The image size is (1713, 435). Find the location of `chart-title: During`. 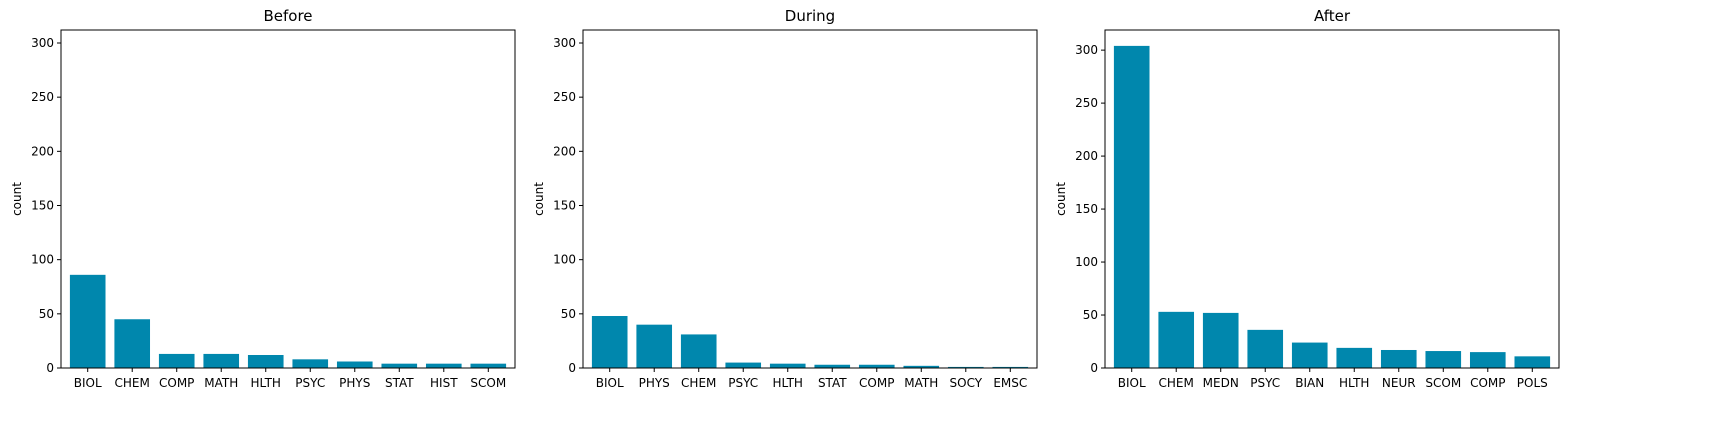

chart-title: During is located at coordinates (810, 16).